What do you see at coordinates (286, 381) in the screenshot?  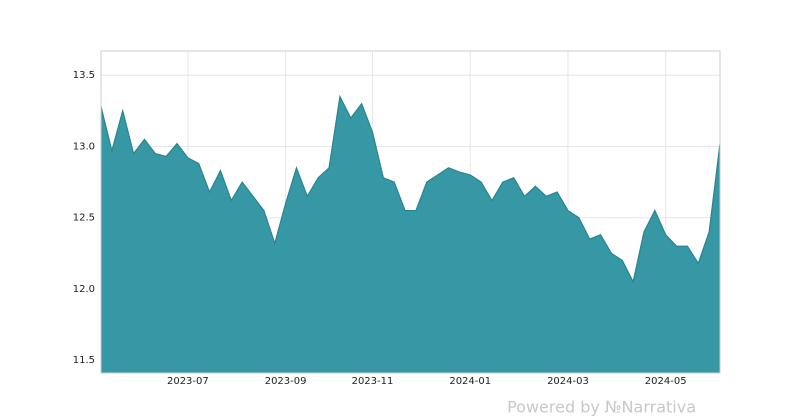 I see `x-tick-label: 2023-09` at bounding box center [286, 381].